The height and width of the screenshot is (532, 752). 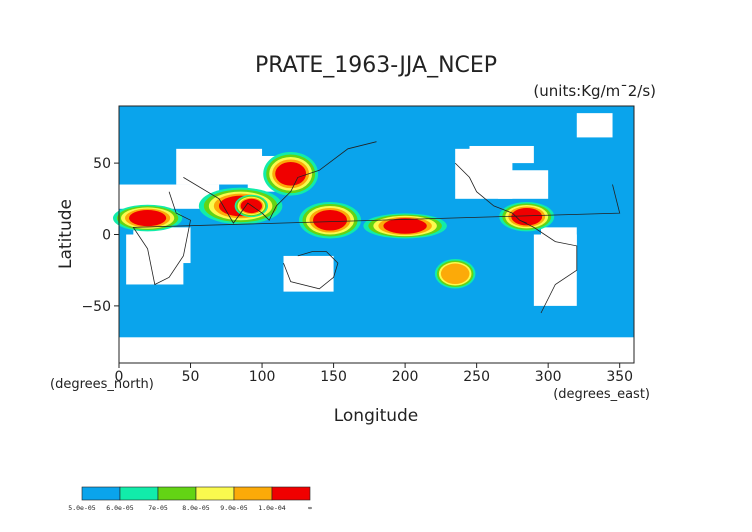 What do you see at coordinates (119, 377) in the screenshot?
I see `x-tick-label: 0` at bounding box center [119, 377].